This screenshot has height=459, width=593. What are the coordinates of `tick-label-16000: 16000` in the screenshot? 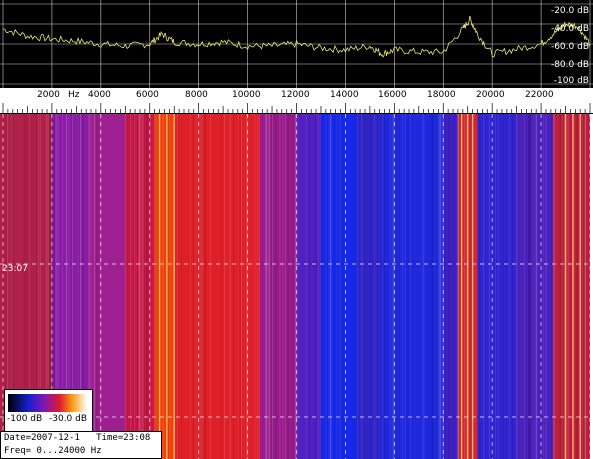 It's located at (392, 95).